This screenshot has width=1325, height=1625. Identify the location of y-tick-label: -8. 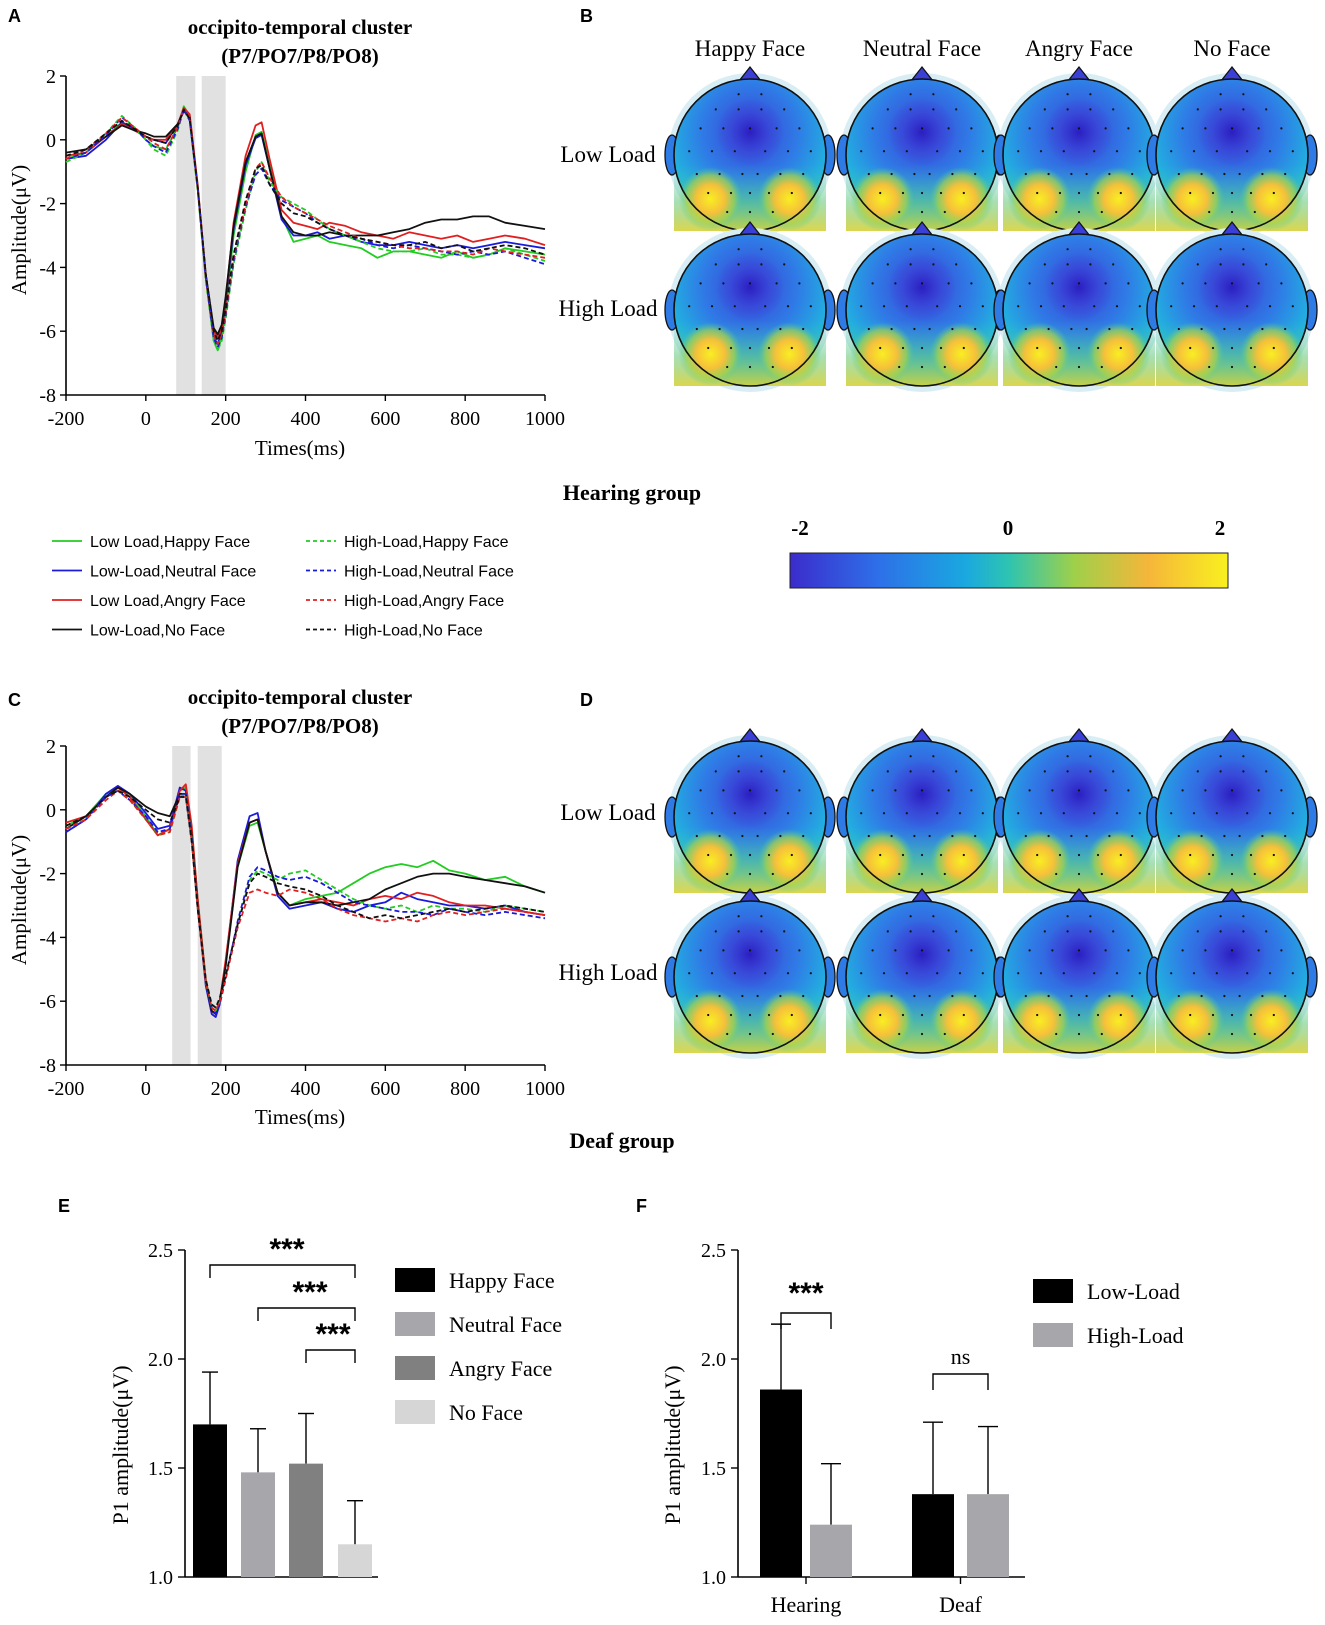
(47, 396).